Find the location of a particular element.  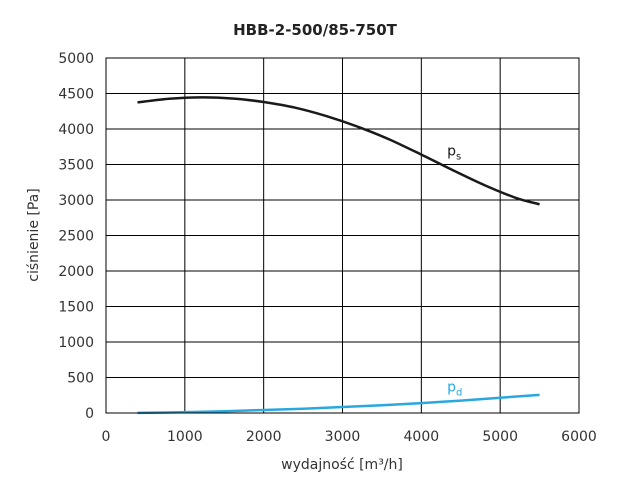

y-axis-label: ciśnienie [Pa] is located at coordinates (34, 234).